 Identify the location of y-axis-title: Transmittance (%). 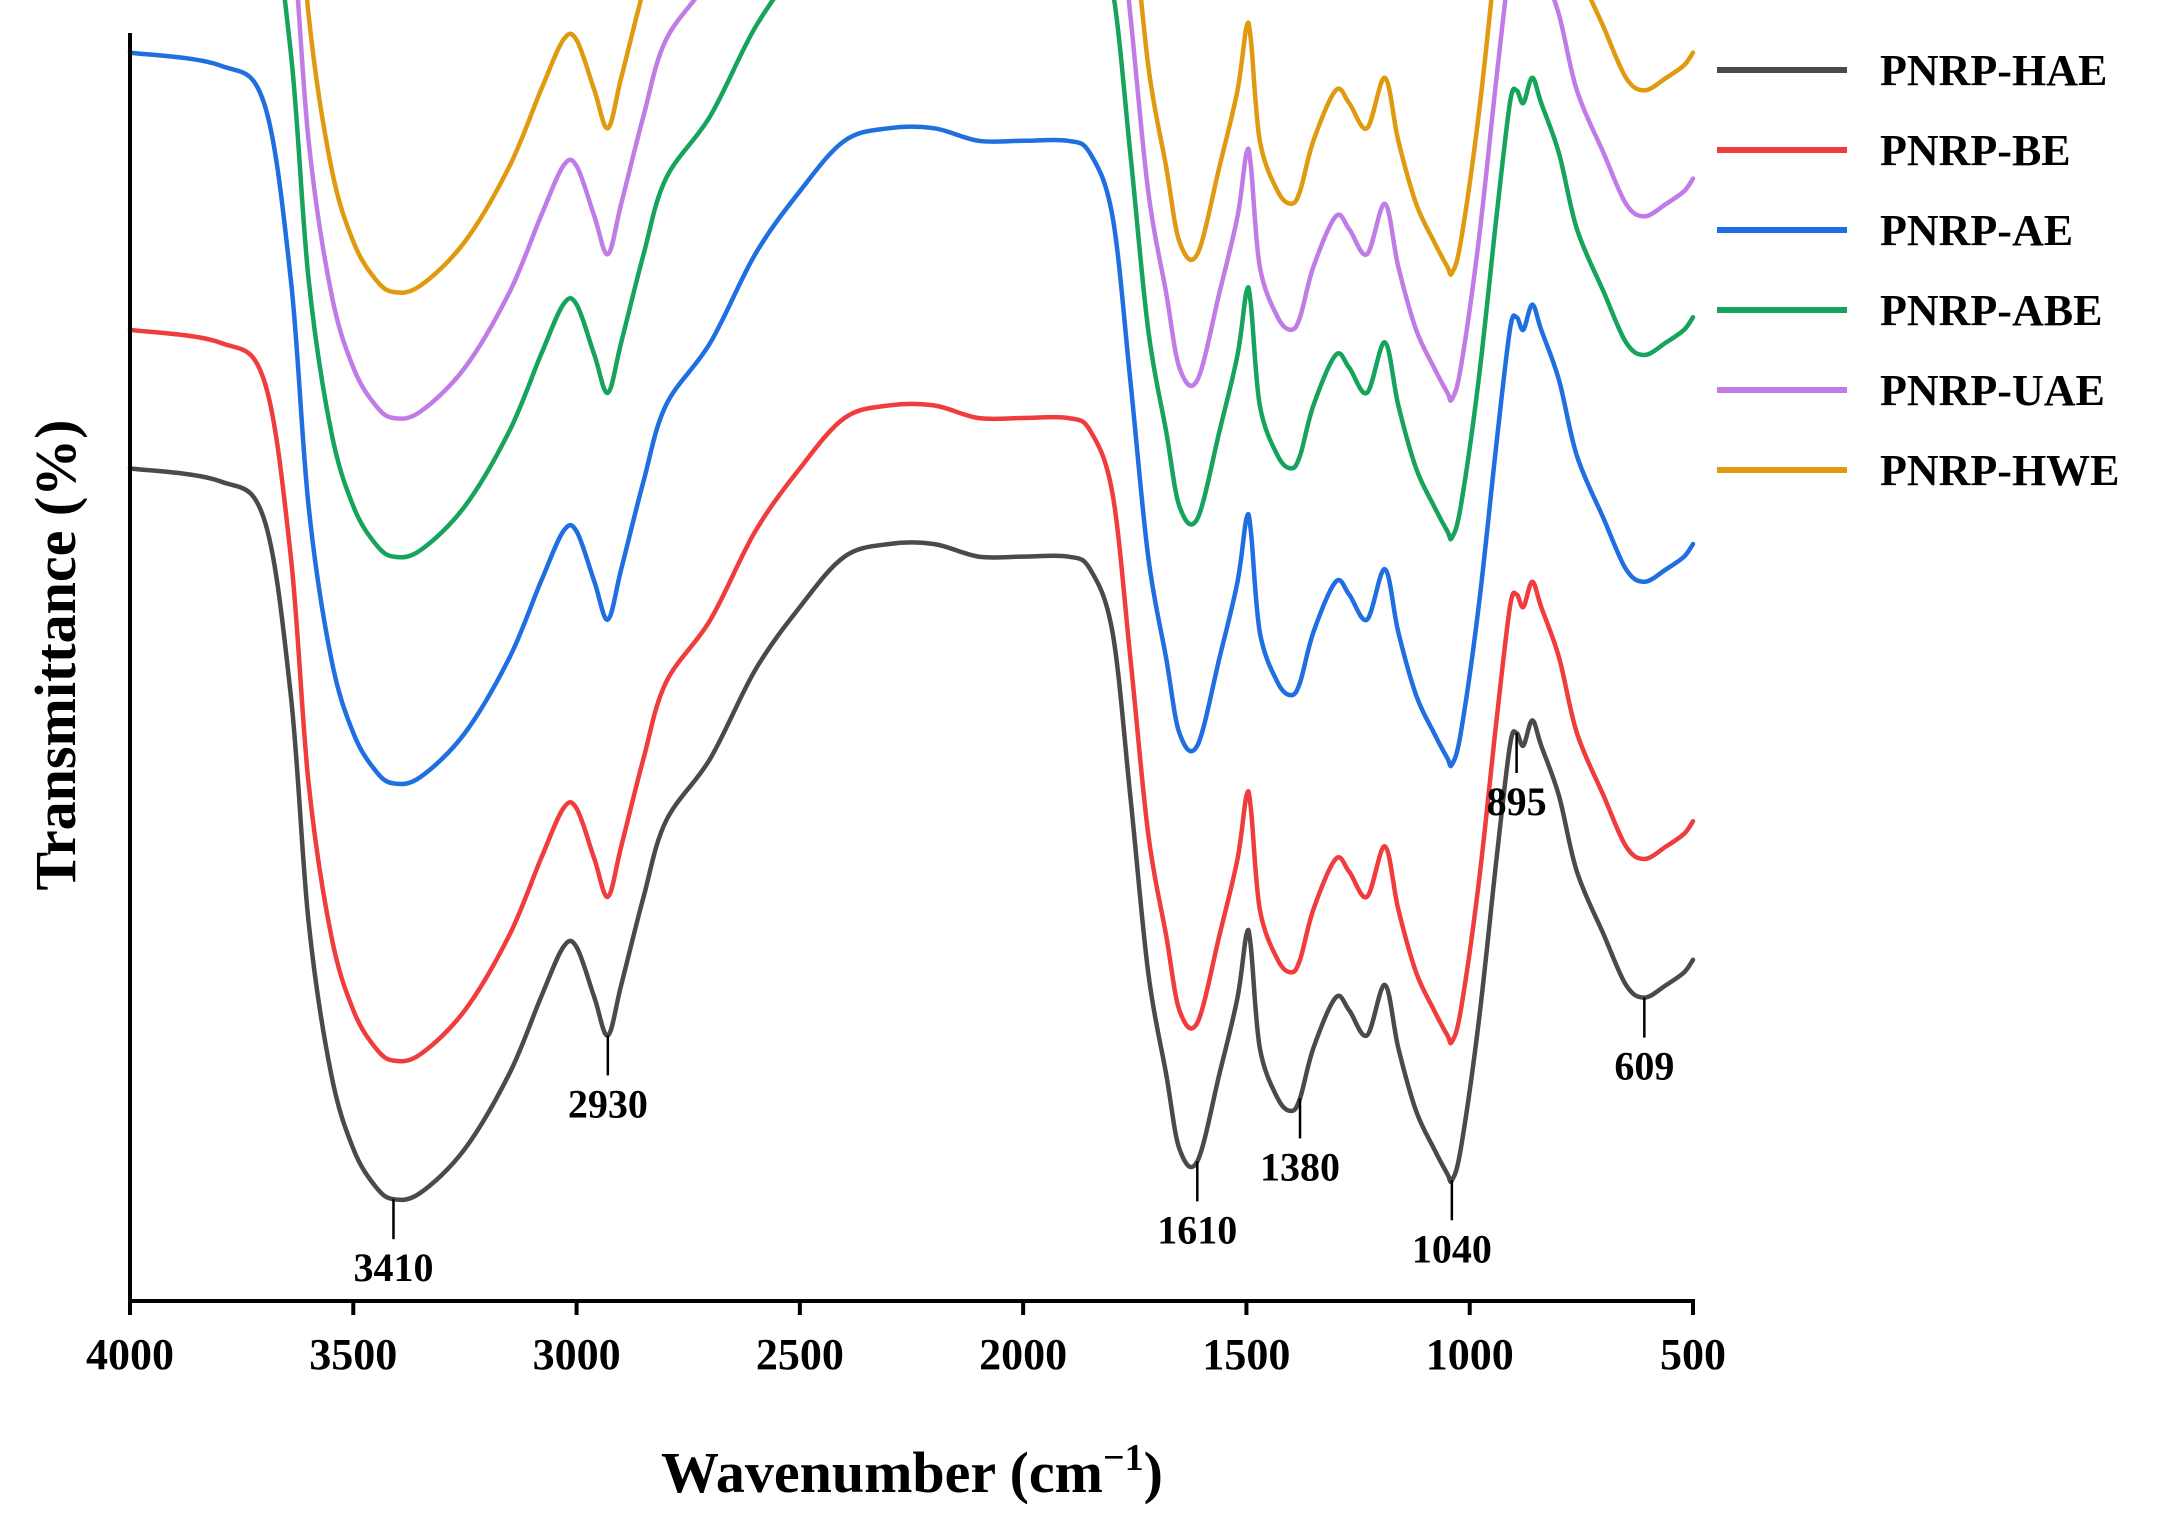
(55, 655).